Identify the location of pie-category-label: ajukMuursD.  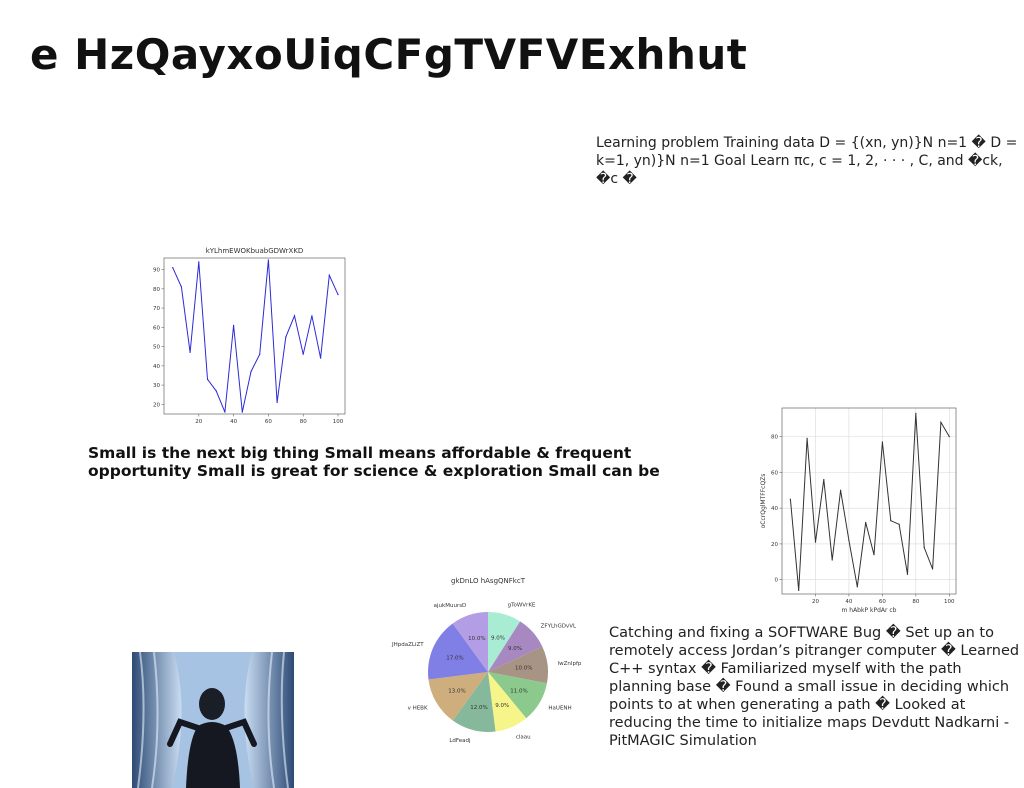
(450, 606).